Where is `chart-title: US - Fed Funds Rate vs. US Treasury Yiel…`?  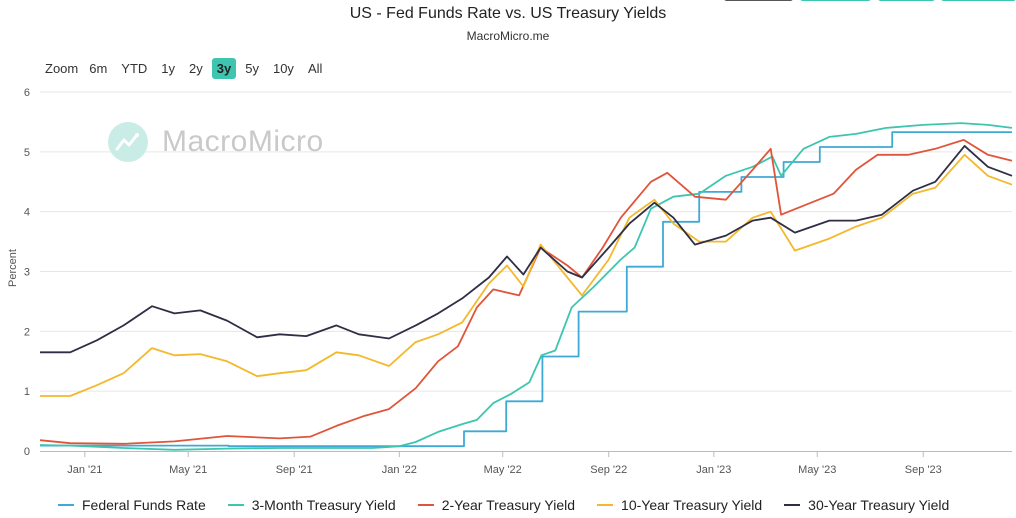 chart-title: US - Fed Funds Rate vs. US Treasury Yiel… is located at coordinates (508, 13).